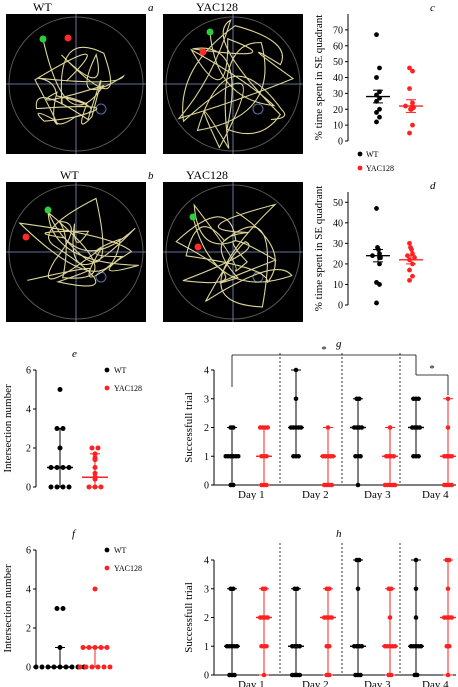 Image resolution: width=458 pixels, height=687 pixels. I want to click on panel-b-letter: b, so click(151, 176).